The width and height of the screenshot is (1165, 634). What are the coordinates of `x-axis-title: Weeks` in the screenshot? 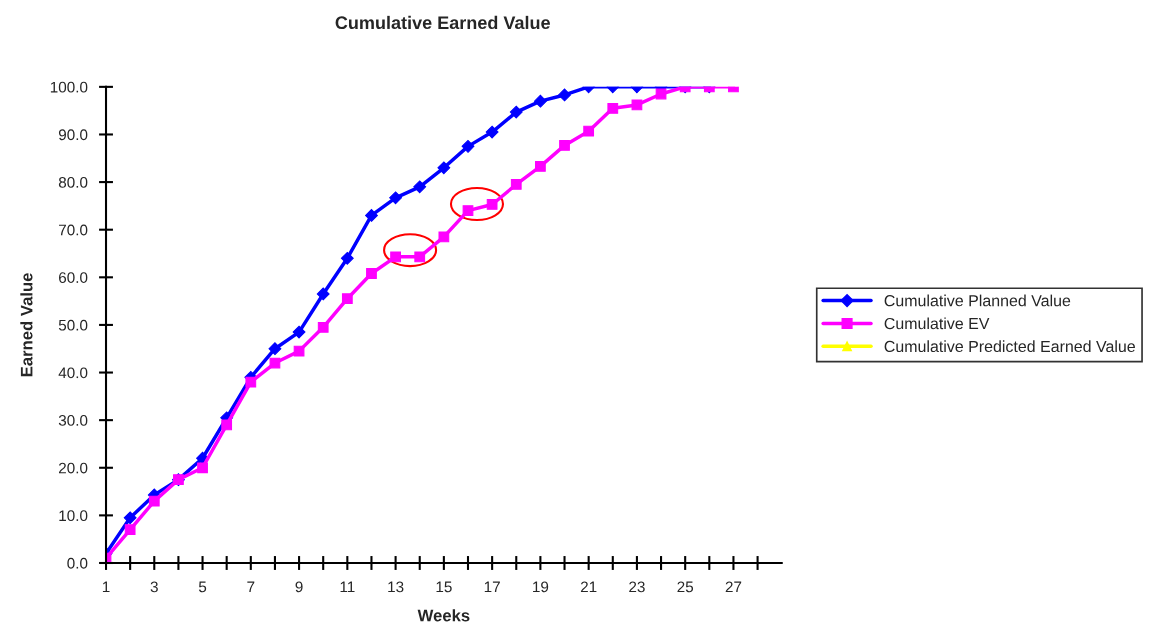 It's located at (443, 615).